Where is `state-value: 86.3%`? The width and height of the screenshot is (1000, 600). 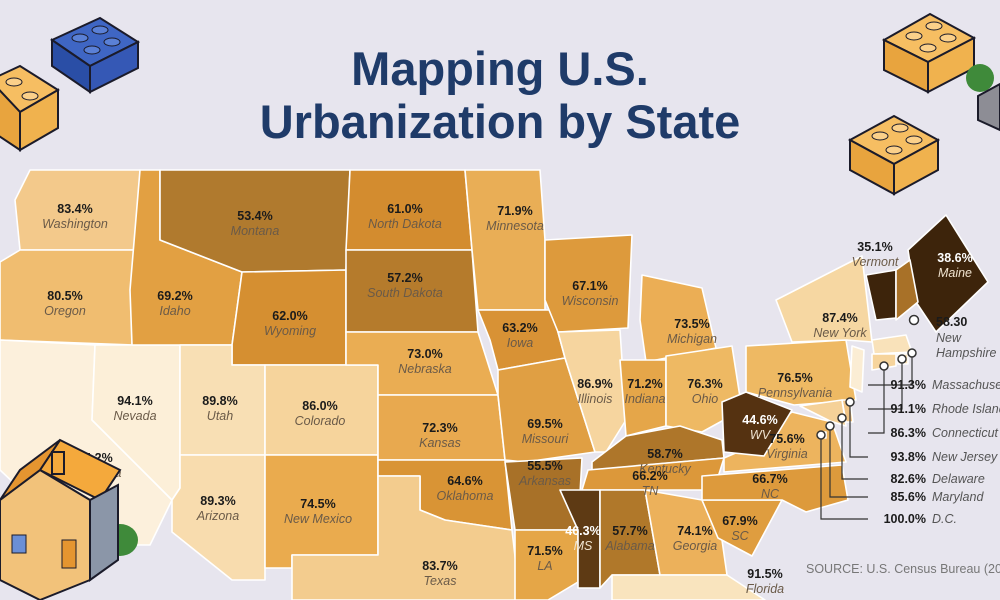
state-value: 86.3% is located at coordinates (908, 433).